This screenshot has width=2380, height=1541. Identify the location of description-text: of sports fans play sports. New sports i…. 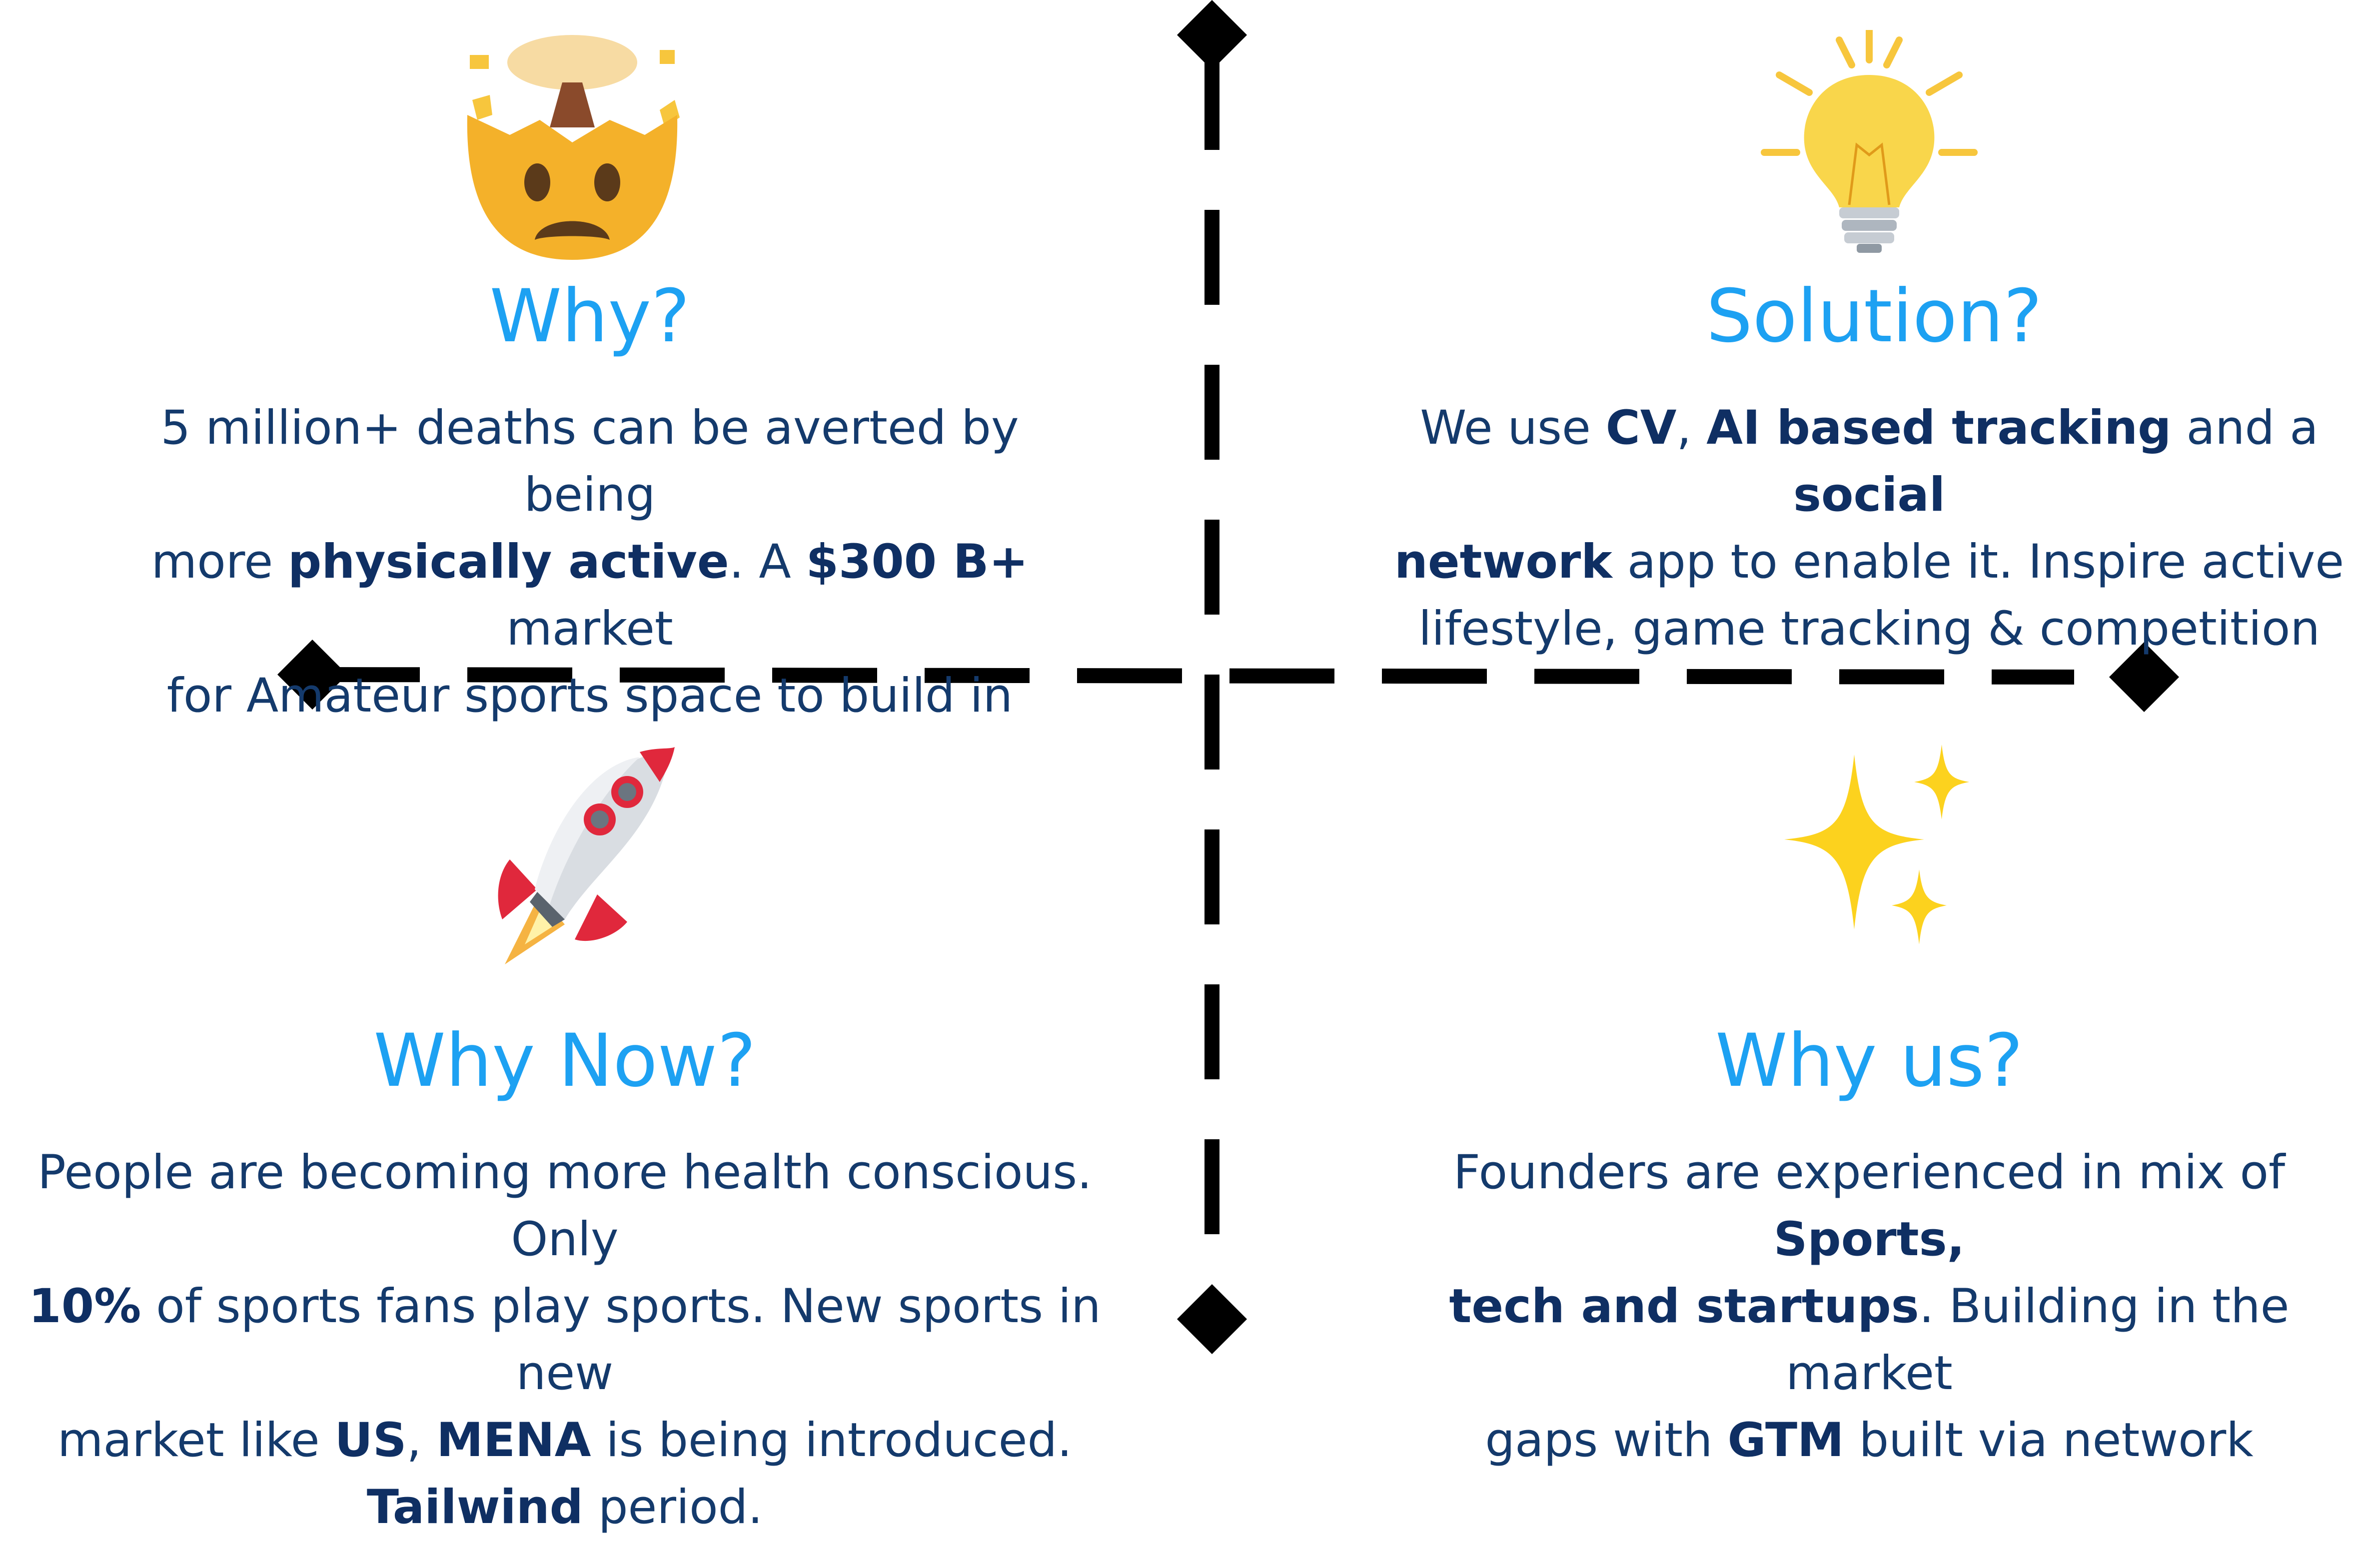
(621, 1340).